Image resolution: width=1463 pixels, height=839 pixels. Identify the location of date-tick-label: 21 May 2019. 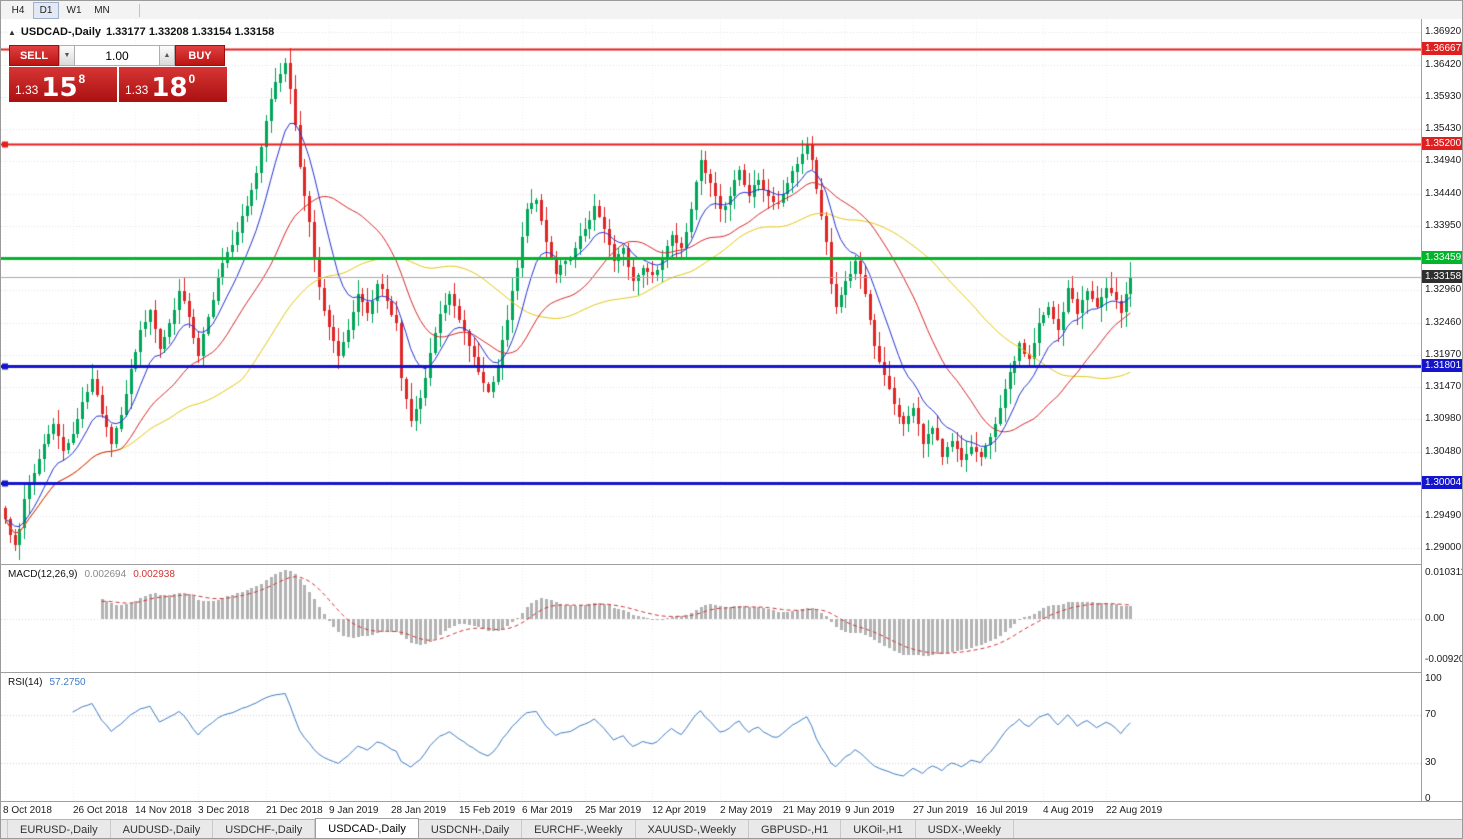
(812, 810).